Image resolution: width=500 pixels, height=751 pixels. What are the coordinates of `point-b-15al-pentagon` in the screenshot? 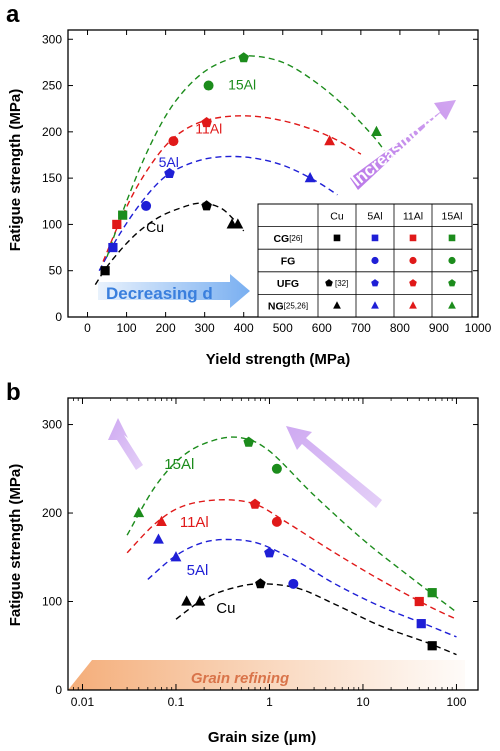 It's located at (249, 441).